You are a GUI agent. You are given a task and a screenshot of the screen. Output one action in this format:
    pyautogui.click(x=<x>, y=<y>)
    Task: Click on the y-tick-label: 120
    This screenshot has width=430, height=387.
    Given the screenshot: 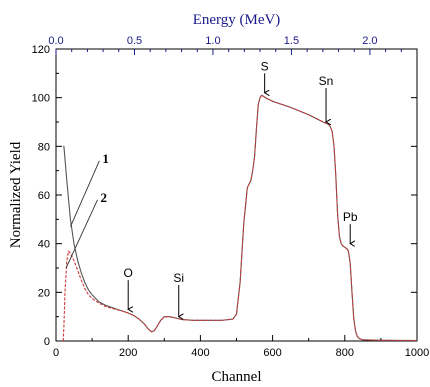 What is the action you would take?
    pyautogui.click(x=41, y=50)
    